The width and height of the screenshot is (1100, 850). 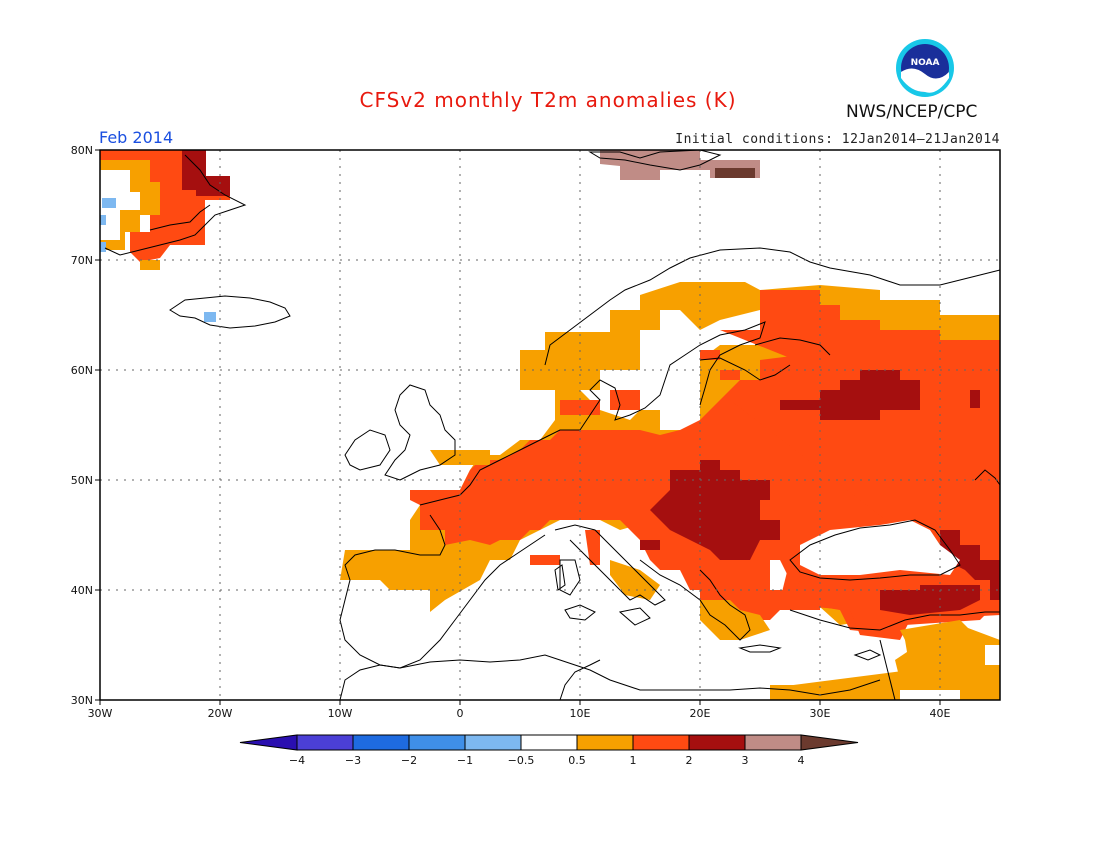 I want to click on colorbar: −4 −3 −2 −1 −0.5 0.5 1 2 3 4, so click(x=549, y=750).